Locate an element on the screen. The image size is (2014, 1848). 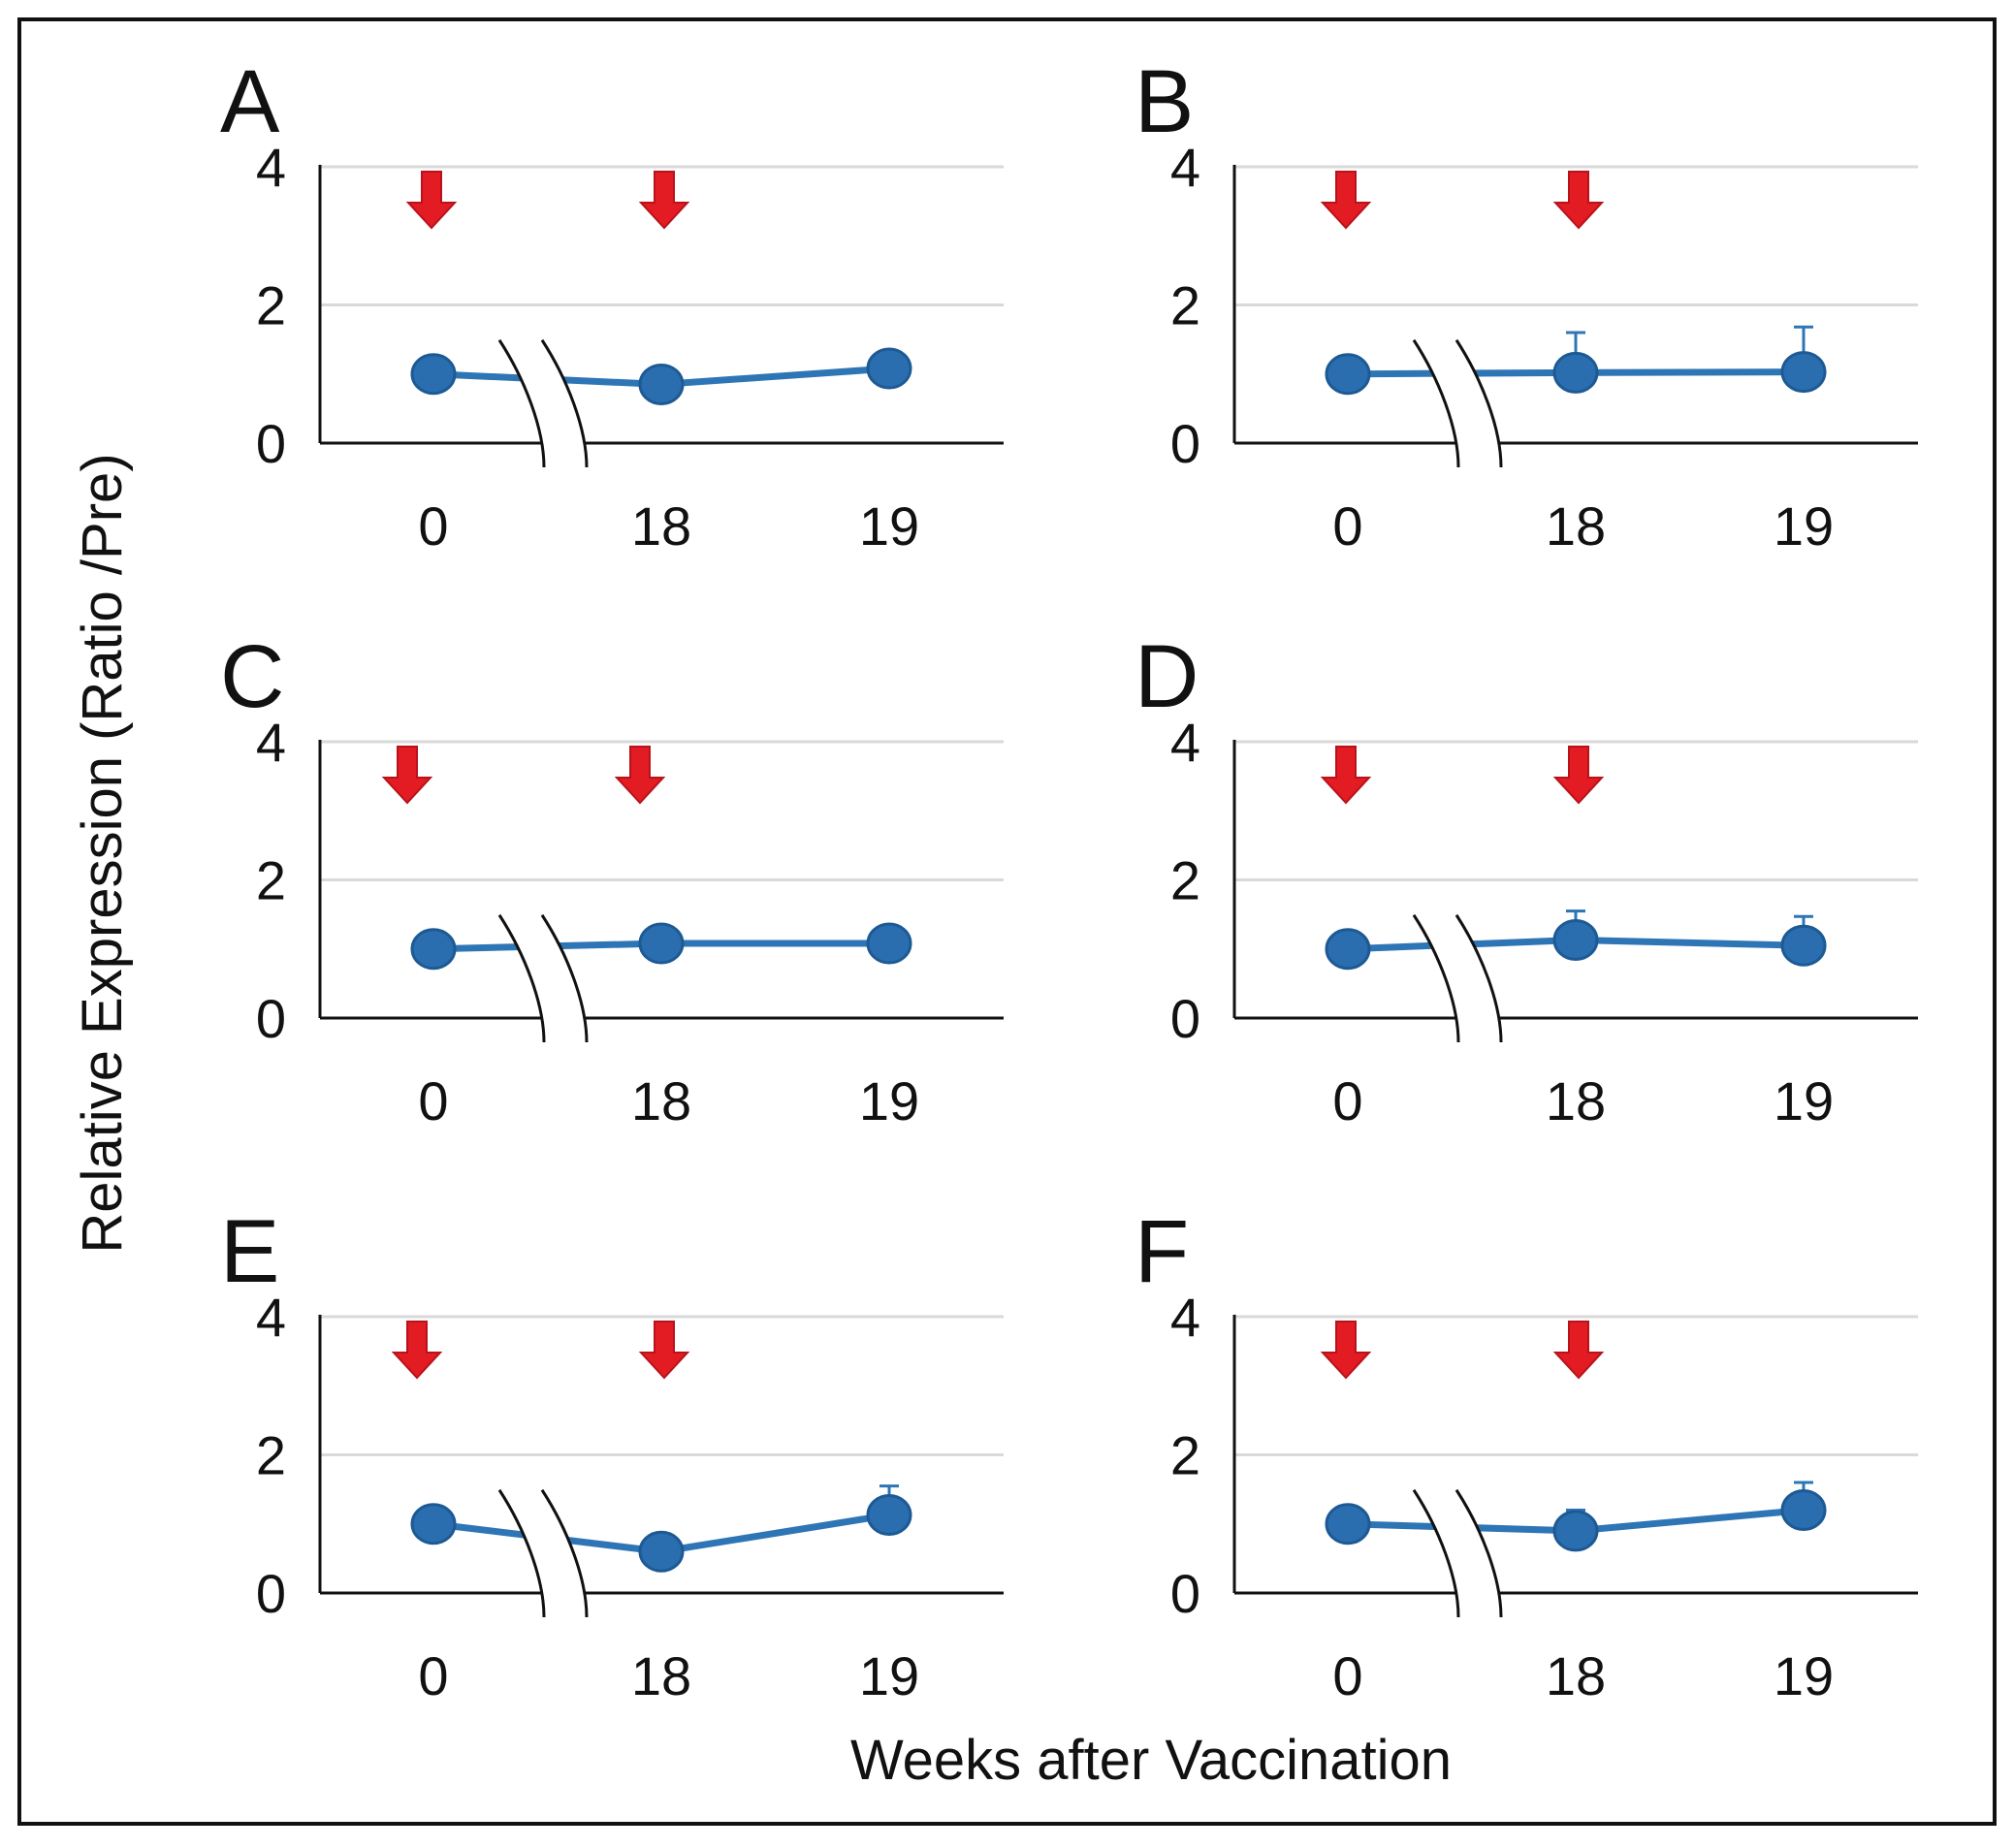
panel-letter: D is located at coordinates (1167, 676).